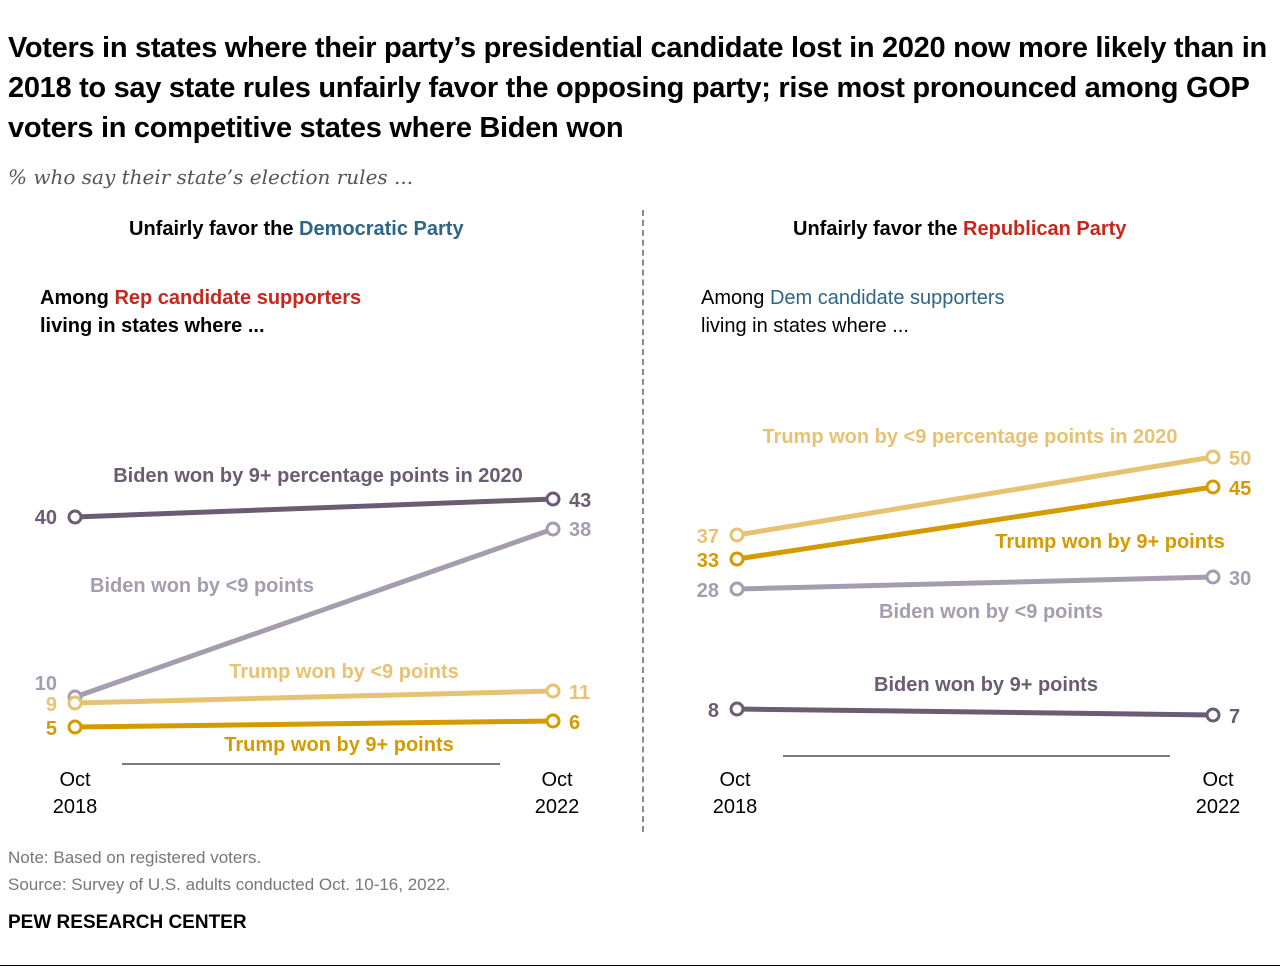 This screenshot has height=970, width=1280. I want to click on right-panel-title-prefix: Unfairly favor the, so click(878, 229).